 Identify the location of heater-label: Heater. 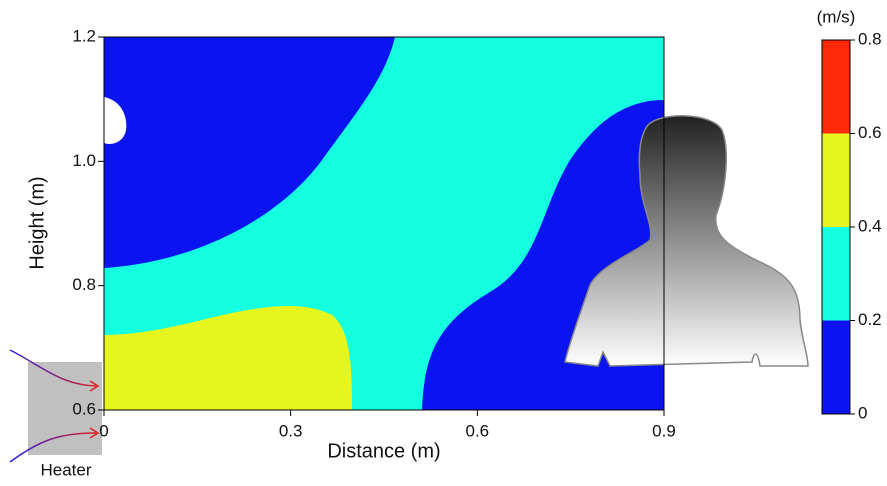
(65, 469).